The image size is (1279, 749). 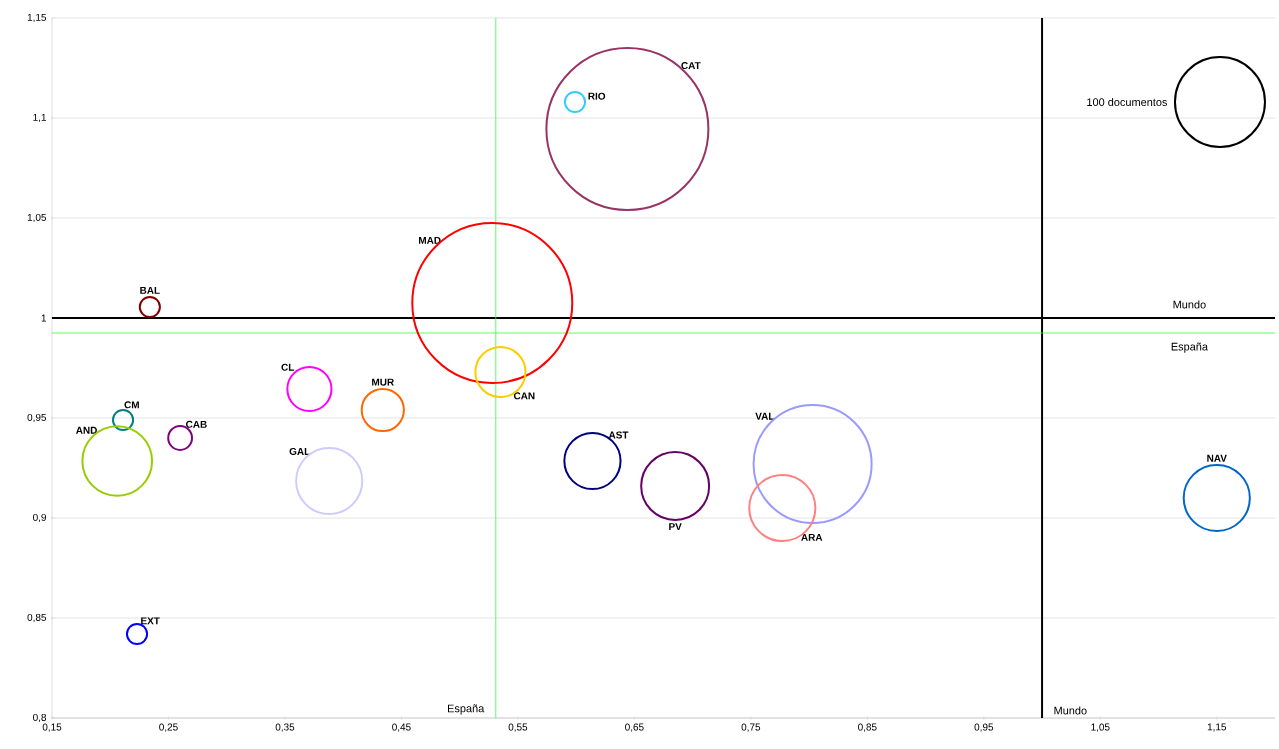 What do you see at coordinates (675, 527) in the screenshot?
I see `series-label: PV` at bounding box center [675, 527].